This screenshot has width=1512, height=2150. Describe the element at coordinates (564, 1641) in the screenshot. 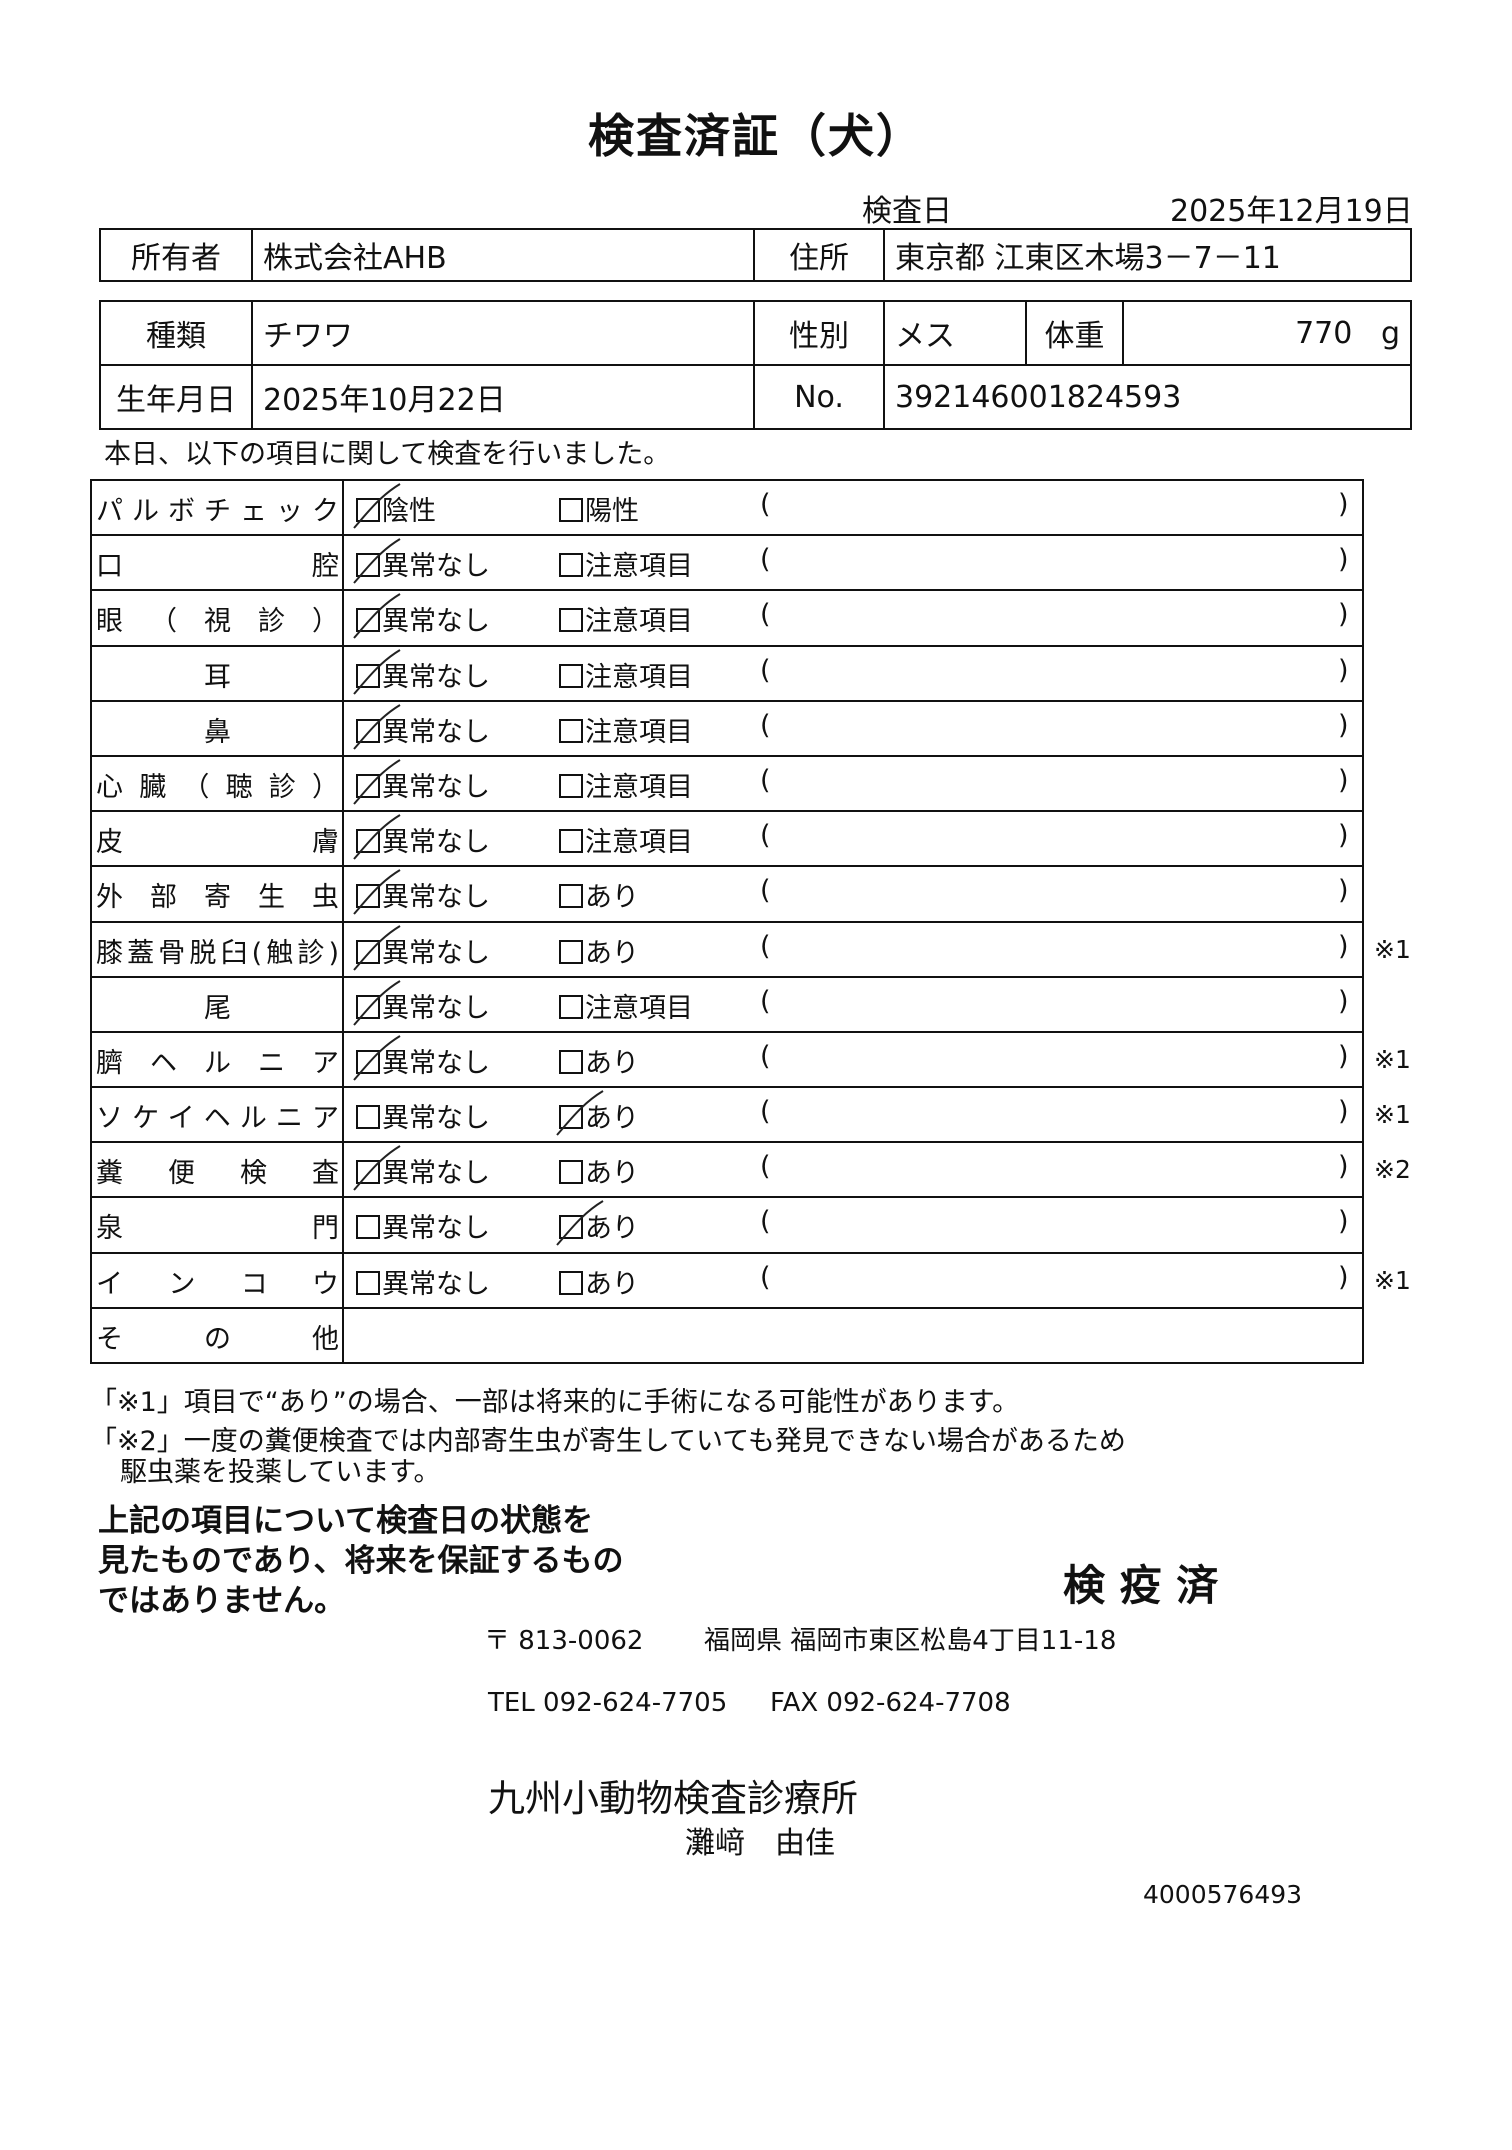

I see `postal-code: 〒 813-0062` at that location.